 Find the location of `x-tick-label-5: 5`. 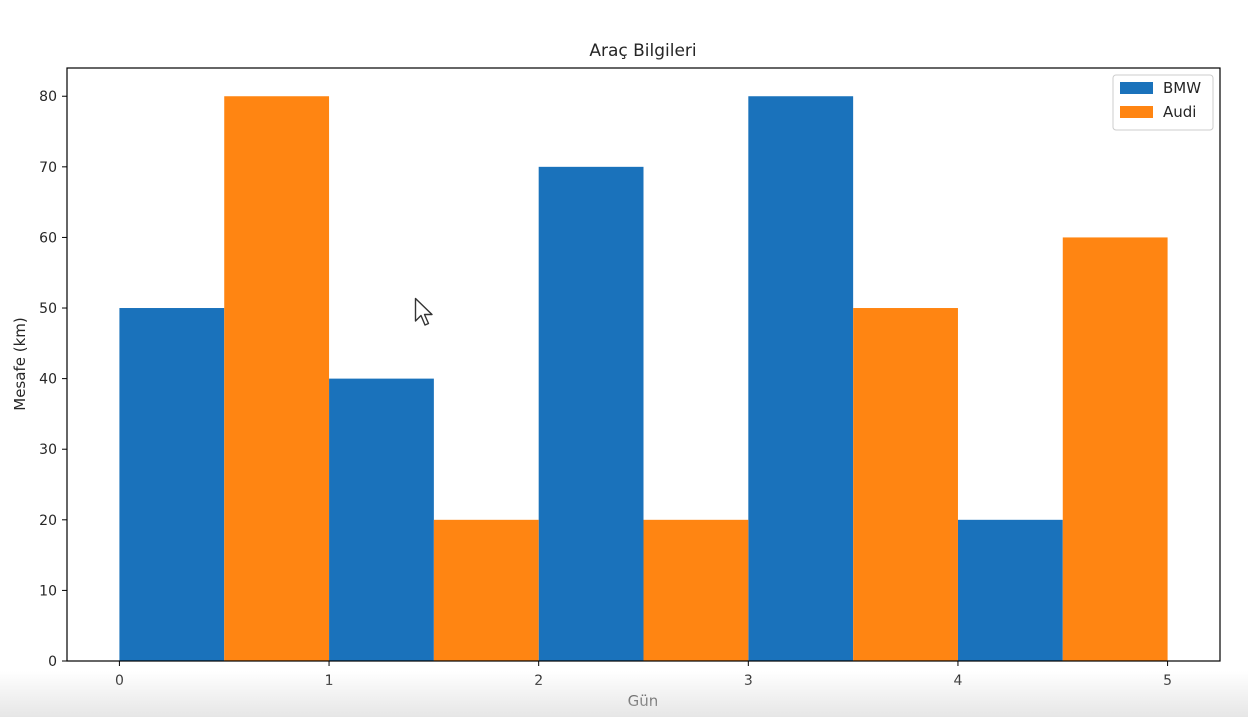

x-tick-label-5: 5 is located at coordinates (1167, 681).